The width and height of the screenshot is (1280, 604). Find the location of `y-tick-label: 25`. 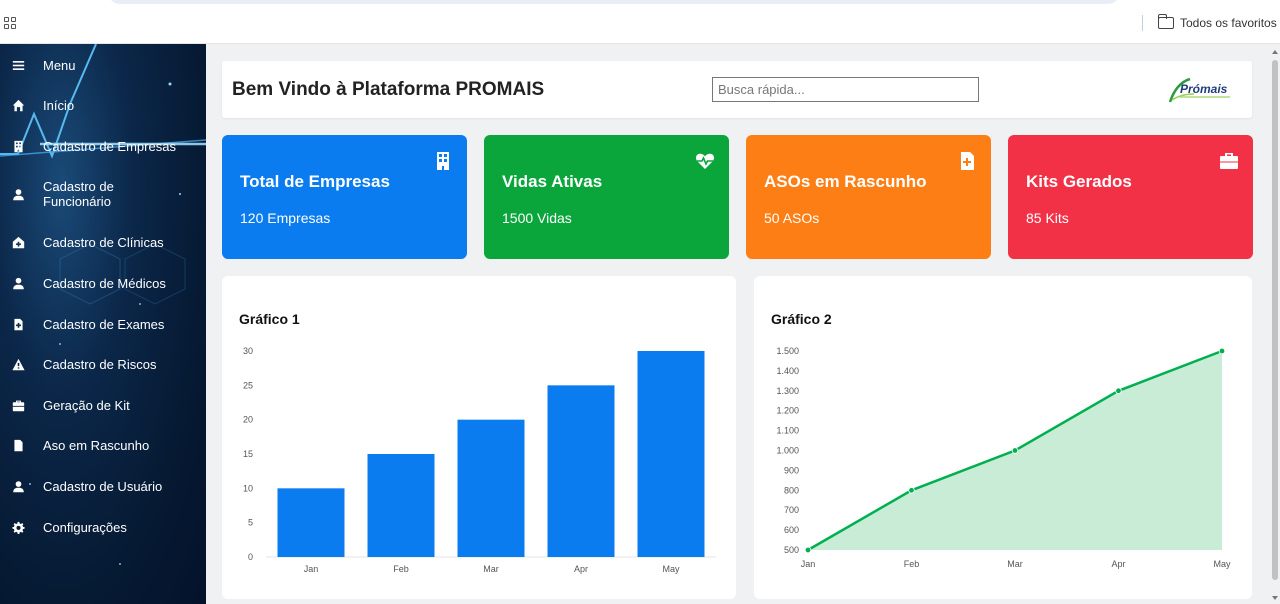

y-tick-label: 25 is located at coordinates (248, 385).